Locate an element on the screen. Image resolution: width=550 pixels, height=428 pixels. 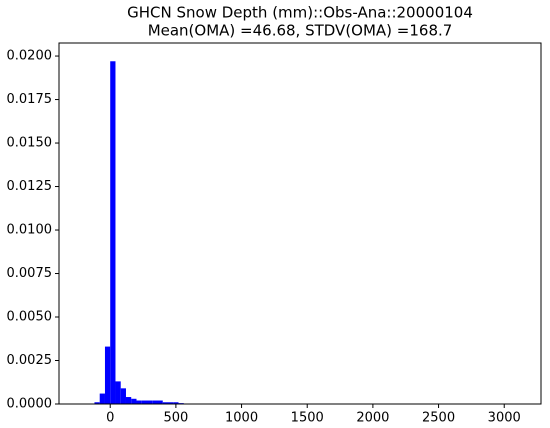
x-tick-label: 1000 is located at coordinates (241, 418).